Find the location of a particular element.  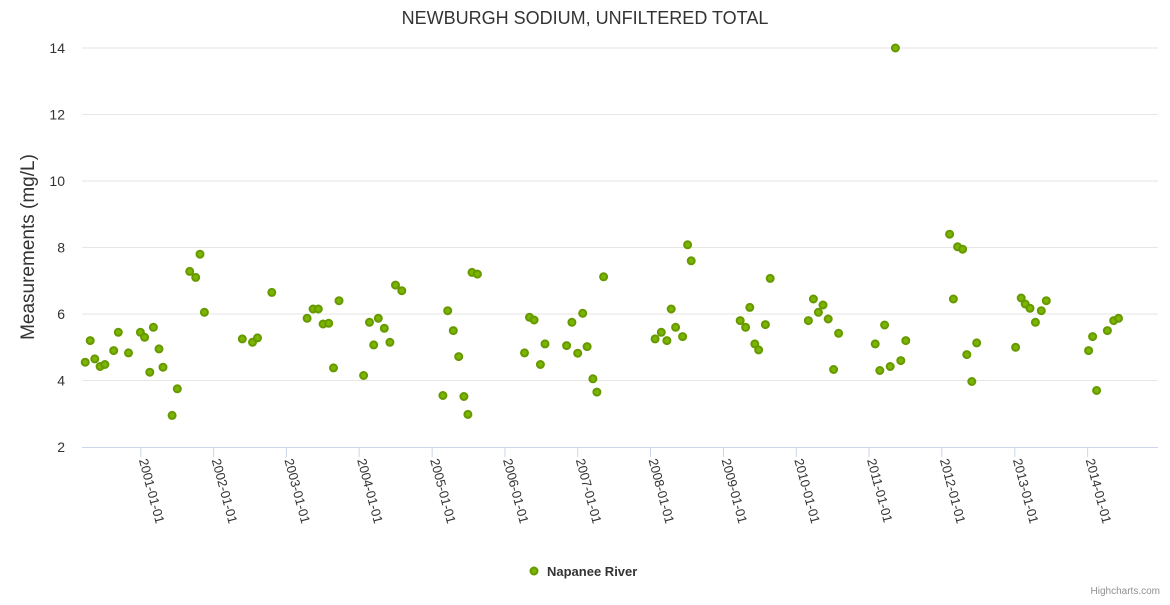

legend-label: Napanee River is located at coordinates (592, 571).